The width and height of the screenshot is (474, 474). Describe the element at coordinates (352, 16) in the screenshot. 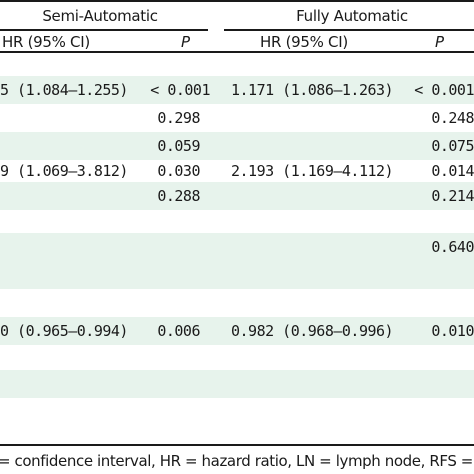

I see `fully-automatic-group-header: Fully Automatic` at that location.